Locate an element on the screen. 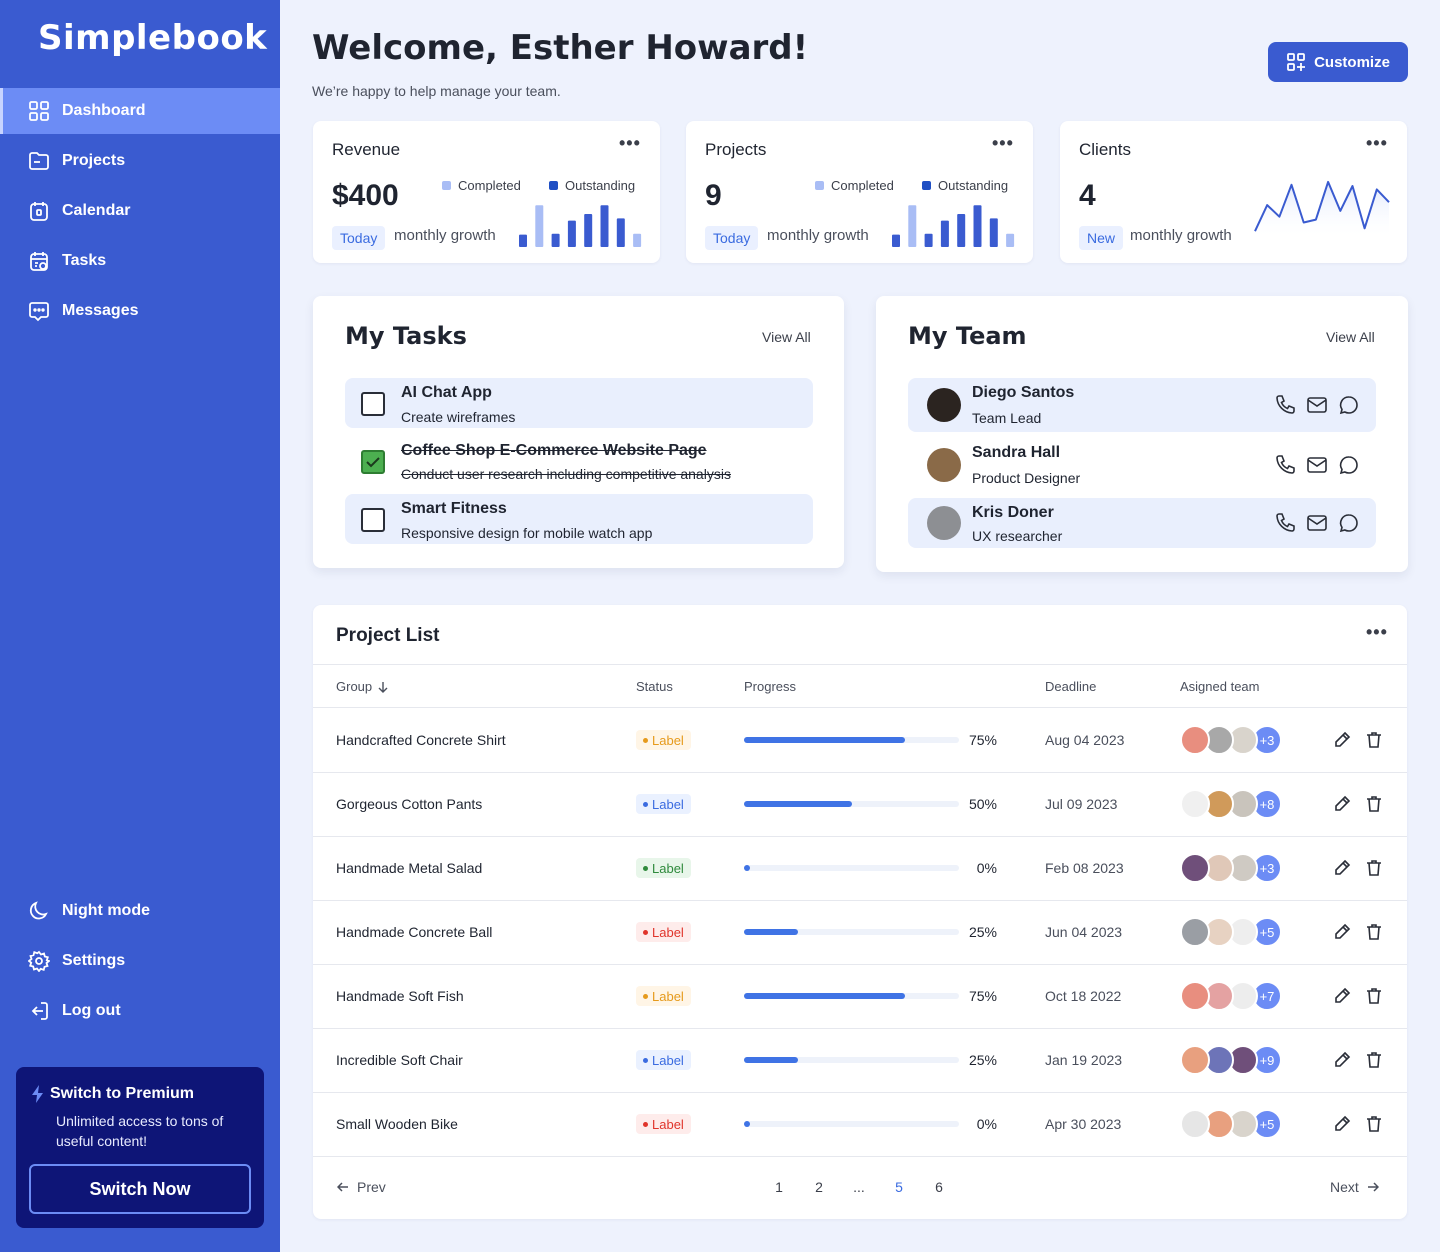 The image size is (1440, 1252). sidebar-item-projects: Projects is located at coordinates (140, 161).